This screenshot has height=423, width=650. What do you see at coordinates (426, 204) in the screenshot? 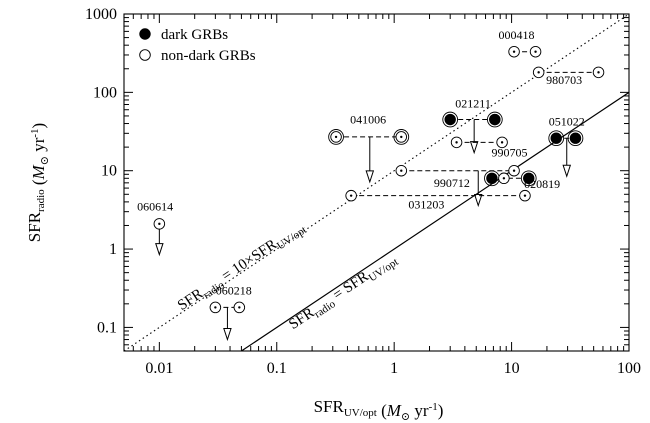
I see `grb-label-031203: 031203` at bounding box center [426, 204].